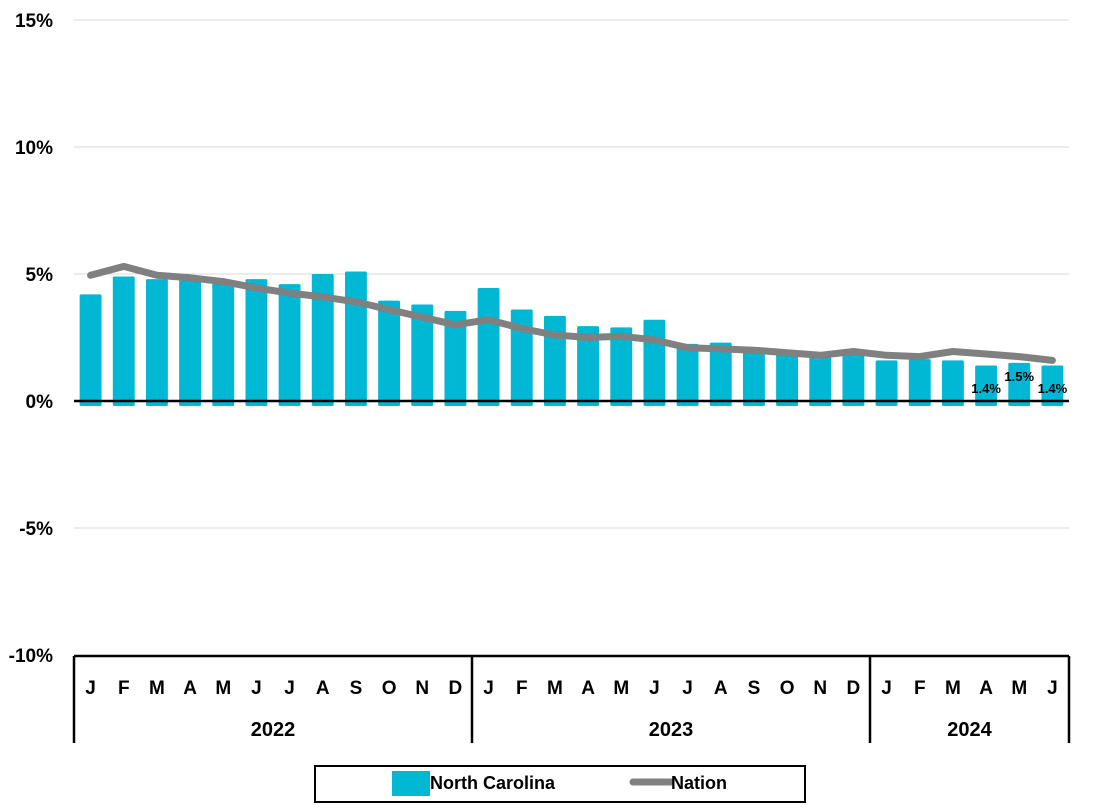 The image size is (1120, 812). What do you see at coordinates (36, 529) in the screenshot?
I see `y-tick-label: -5%` at bounding box center [36, 529].